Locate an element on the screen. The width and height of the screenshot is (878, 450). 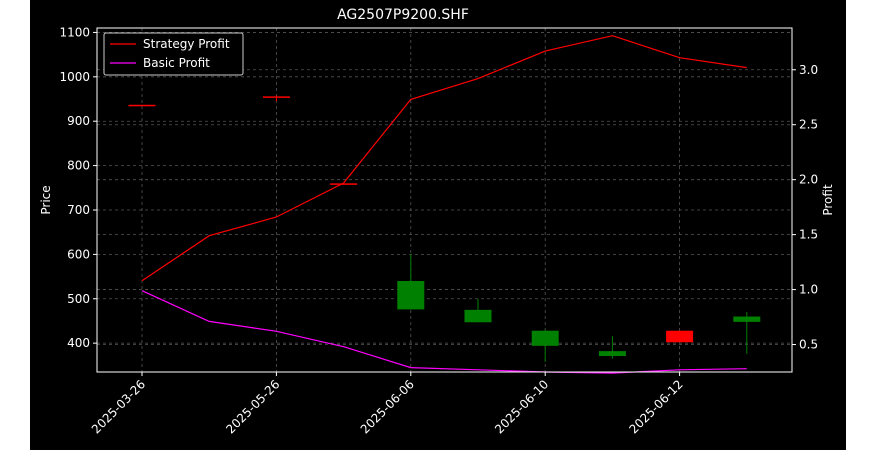
left-tick-label: 800 is located at coordinates (78, 166).